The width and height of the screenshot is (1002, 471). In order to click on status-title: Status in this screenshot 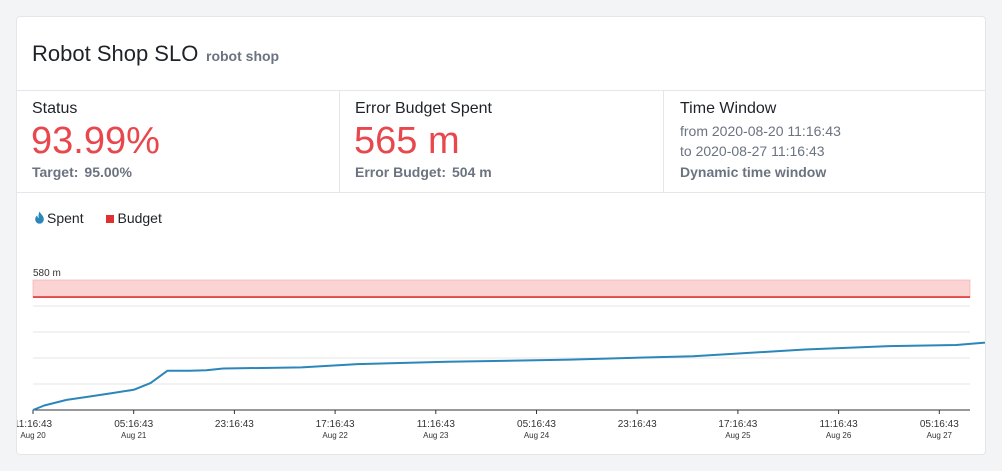, I will do `click(55, 108)`.